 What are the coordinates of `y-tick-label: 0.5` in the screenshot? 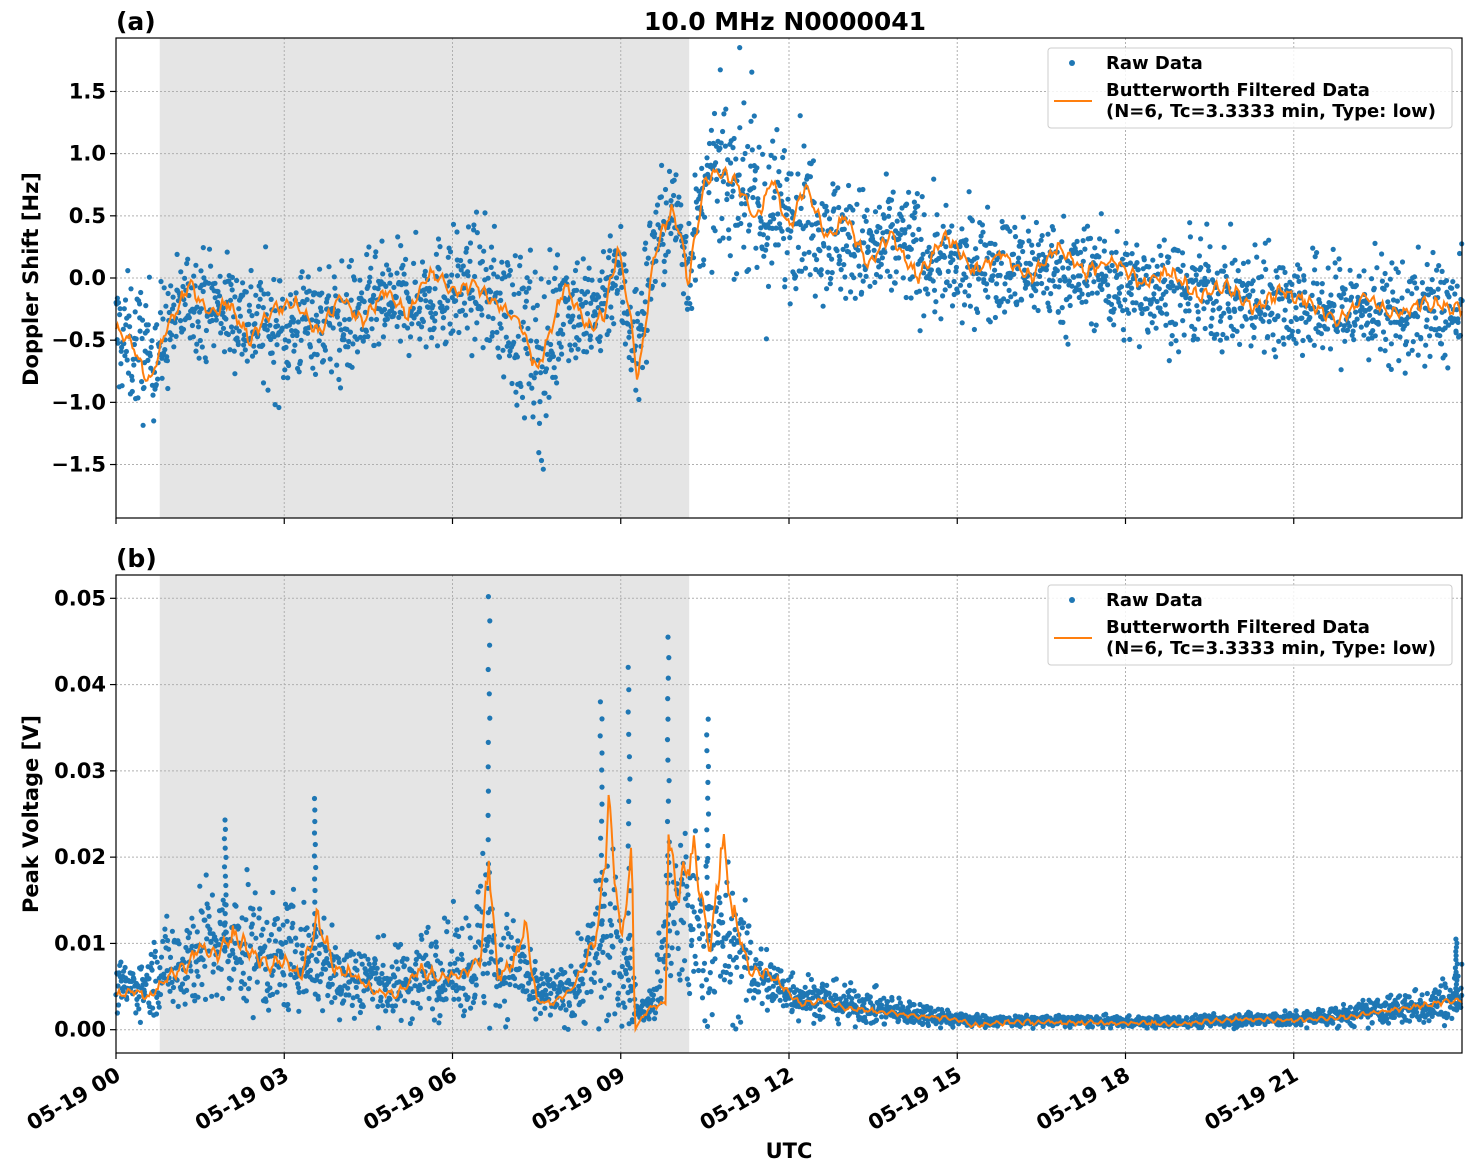 It's located at (87, 216).